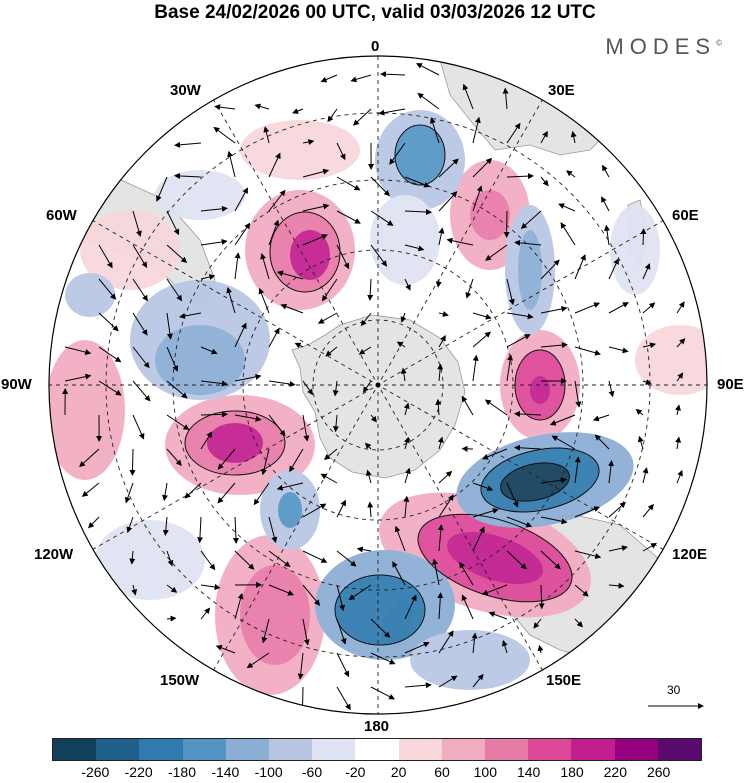 This screenshot has width=750, height=783. I want to click on colorbar-tick-label: 140, so click(528, 772).